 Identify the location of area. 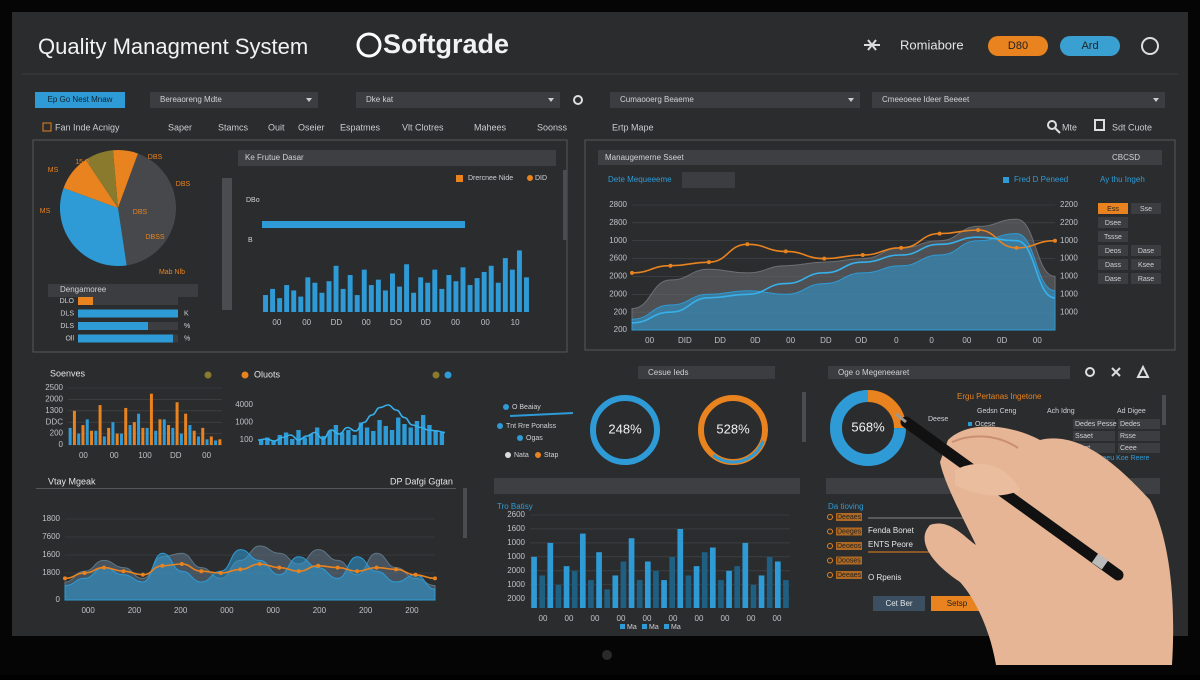
(250, 575).